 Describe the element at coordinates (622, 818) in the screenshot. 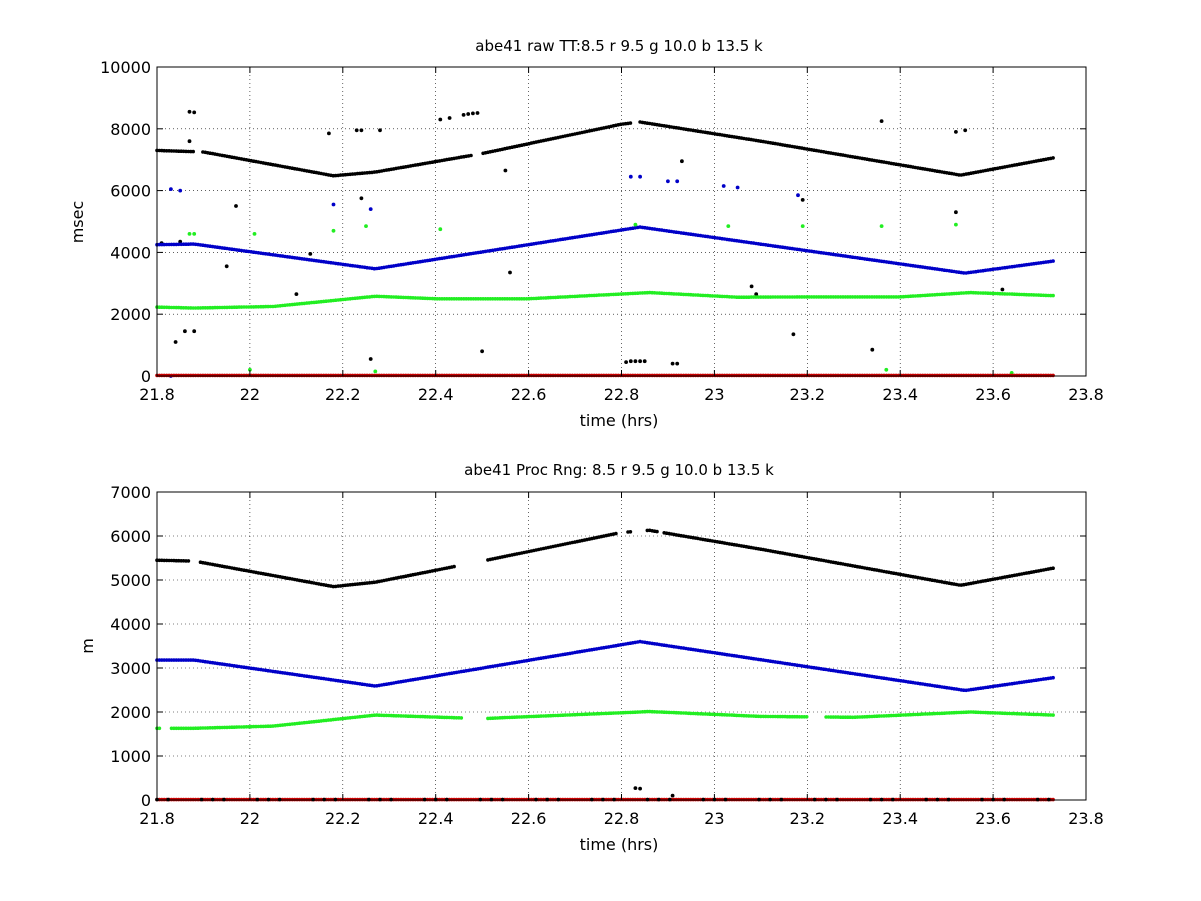

I see `x-tick-label: 22.8` at that location.